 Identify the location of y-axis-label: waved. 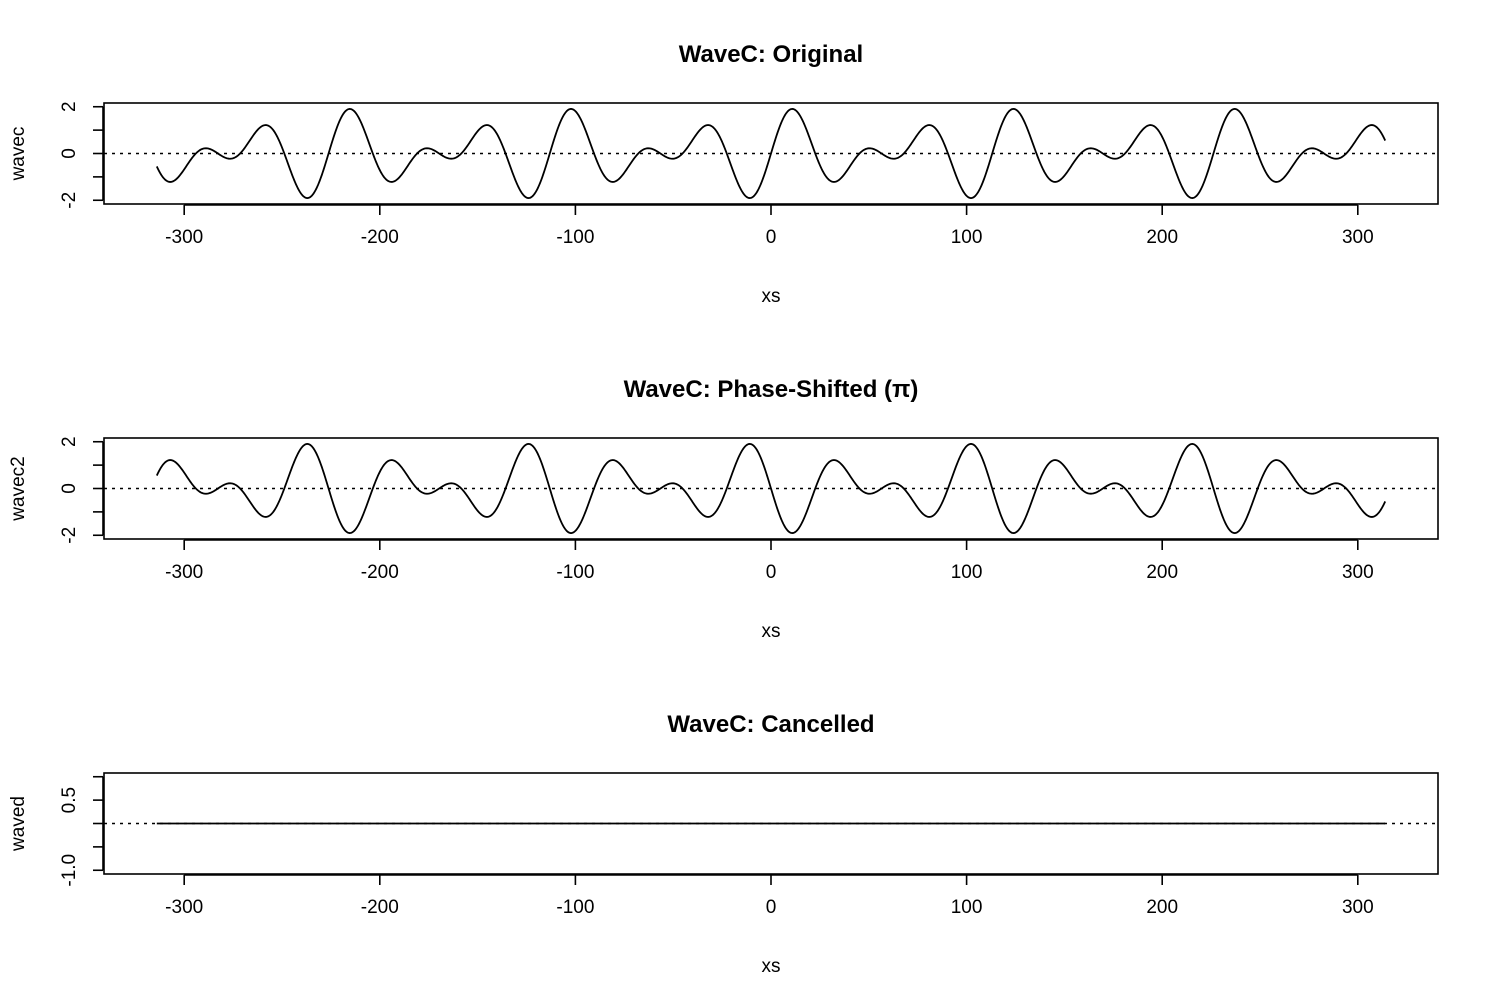
(18, 824).